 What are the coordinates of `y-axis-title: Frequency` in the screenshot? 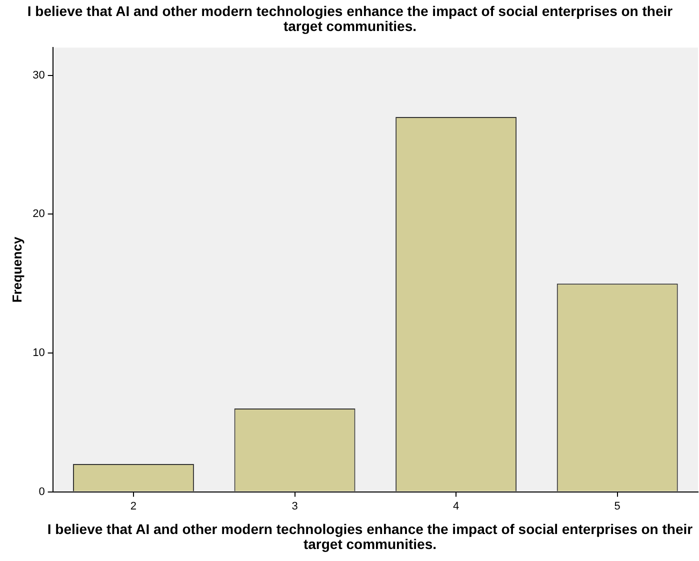 It's located at (16, 269).